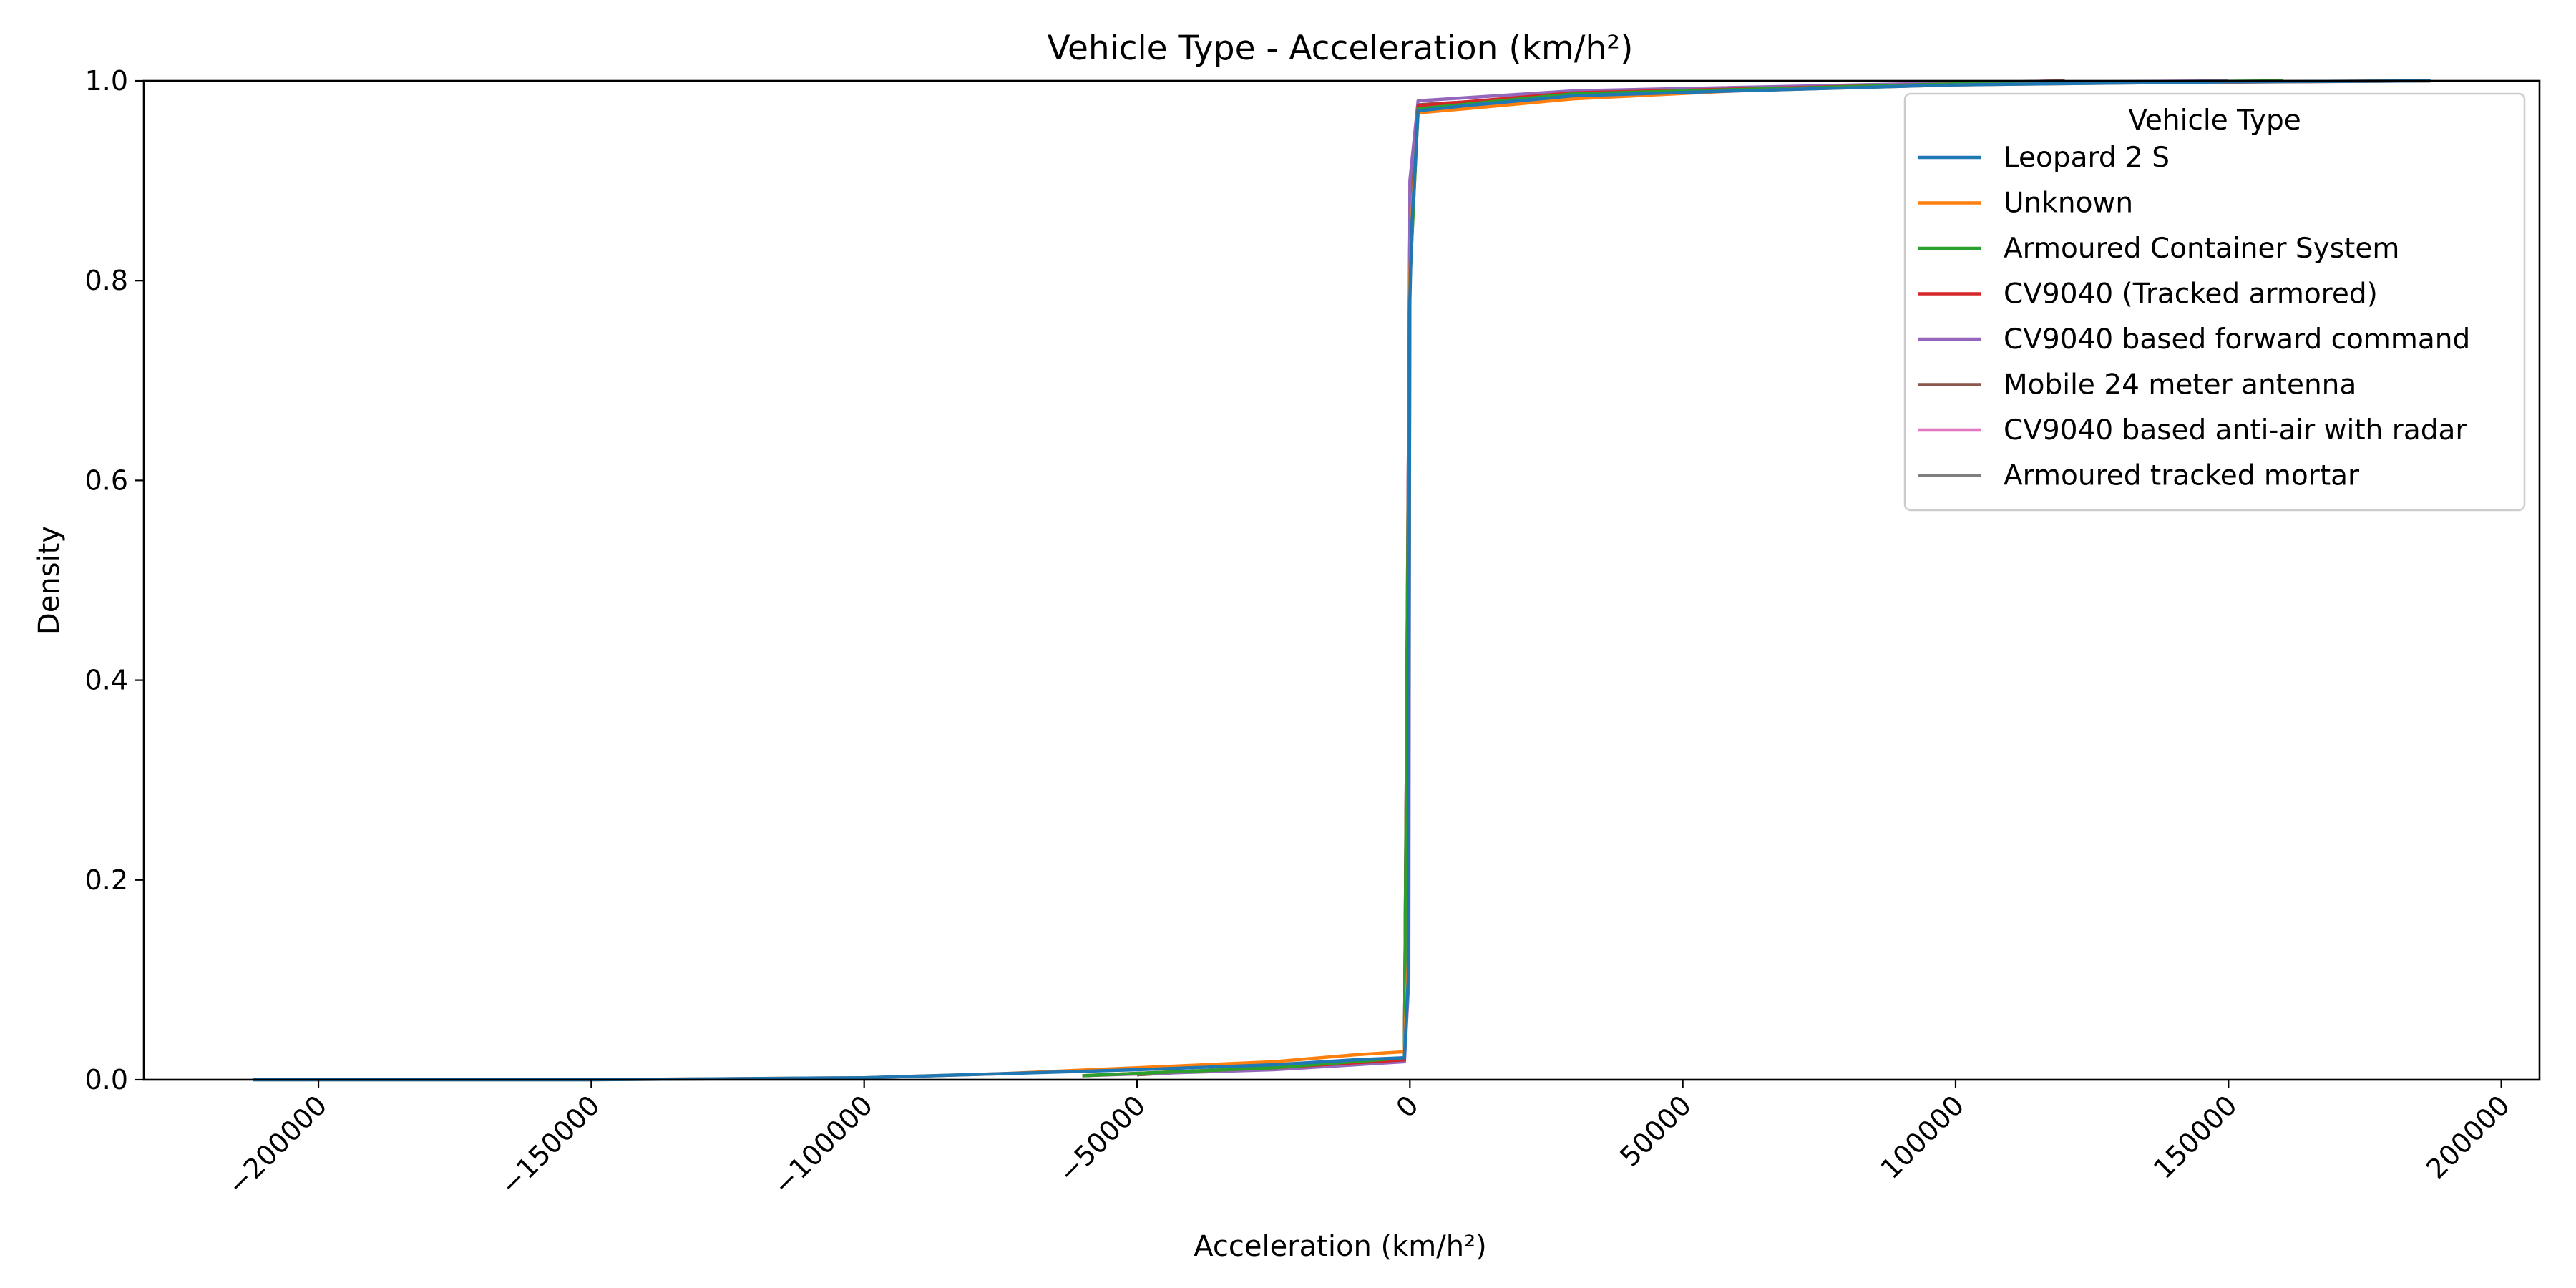 This screenshot has height=1288, width=2576. I want to click on y-tick-label: 1.0, so click(106, 81).